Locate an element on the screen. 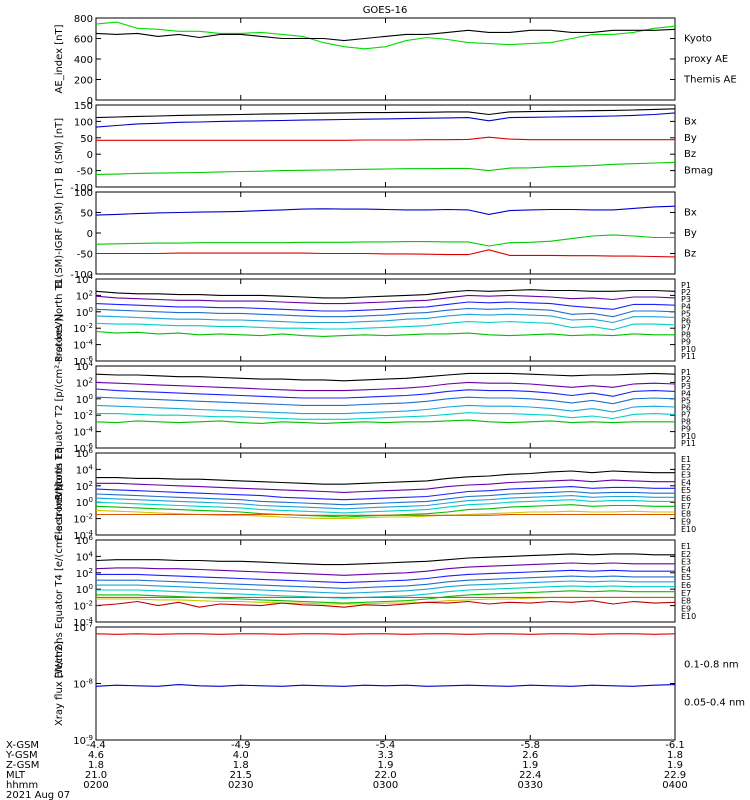  x-row-label: MLT is located at coordinates (16, 775).